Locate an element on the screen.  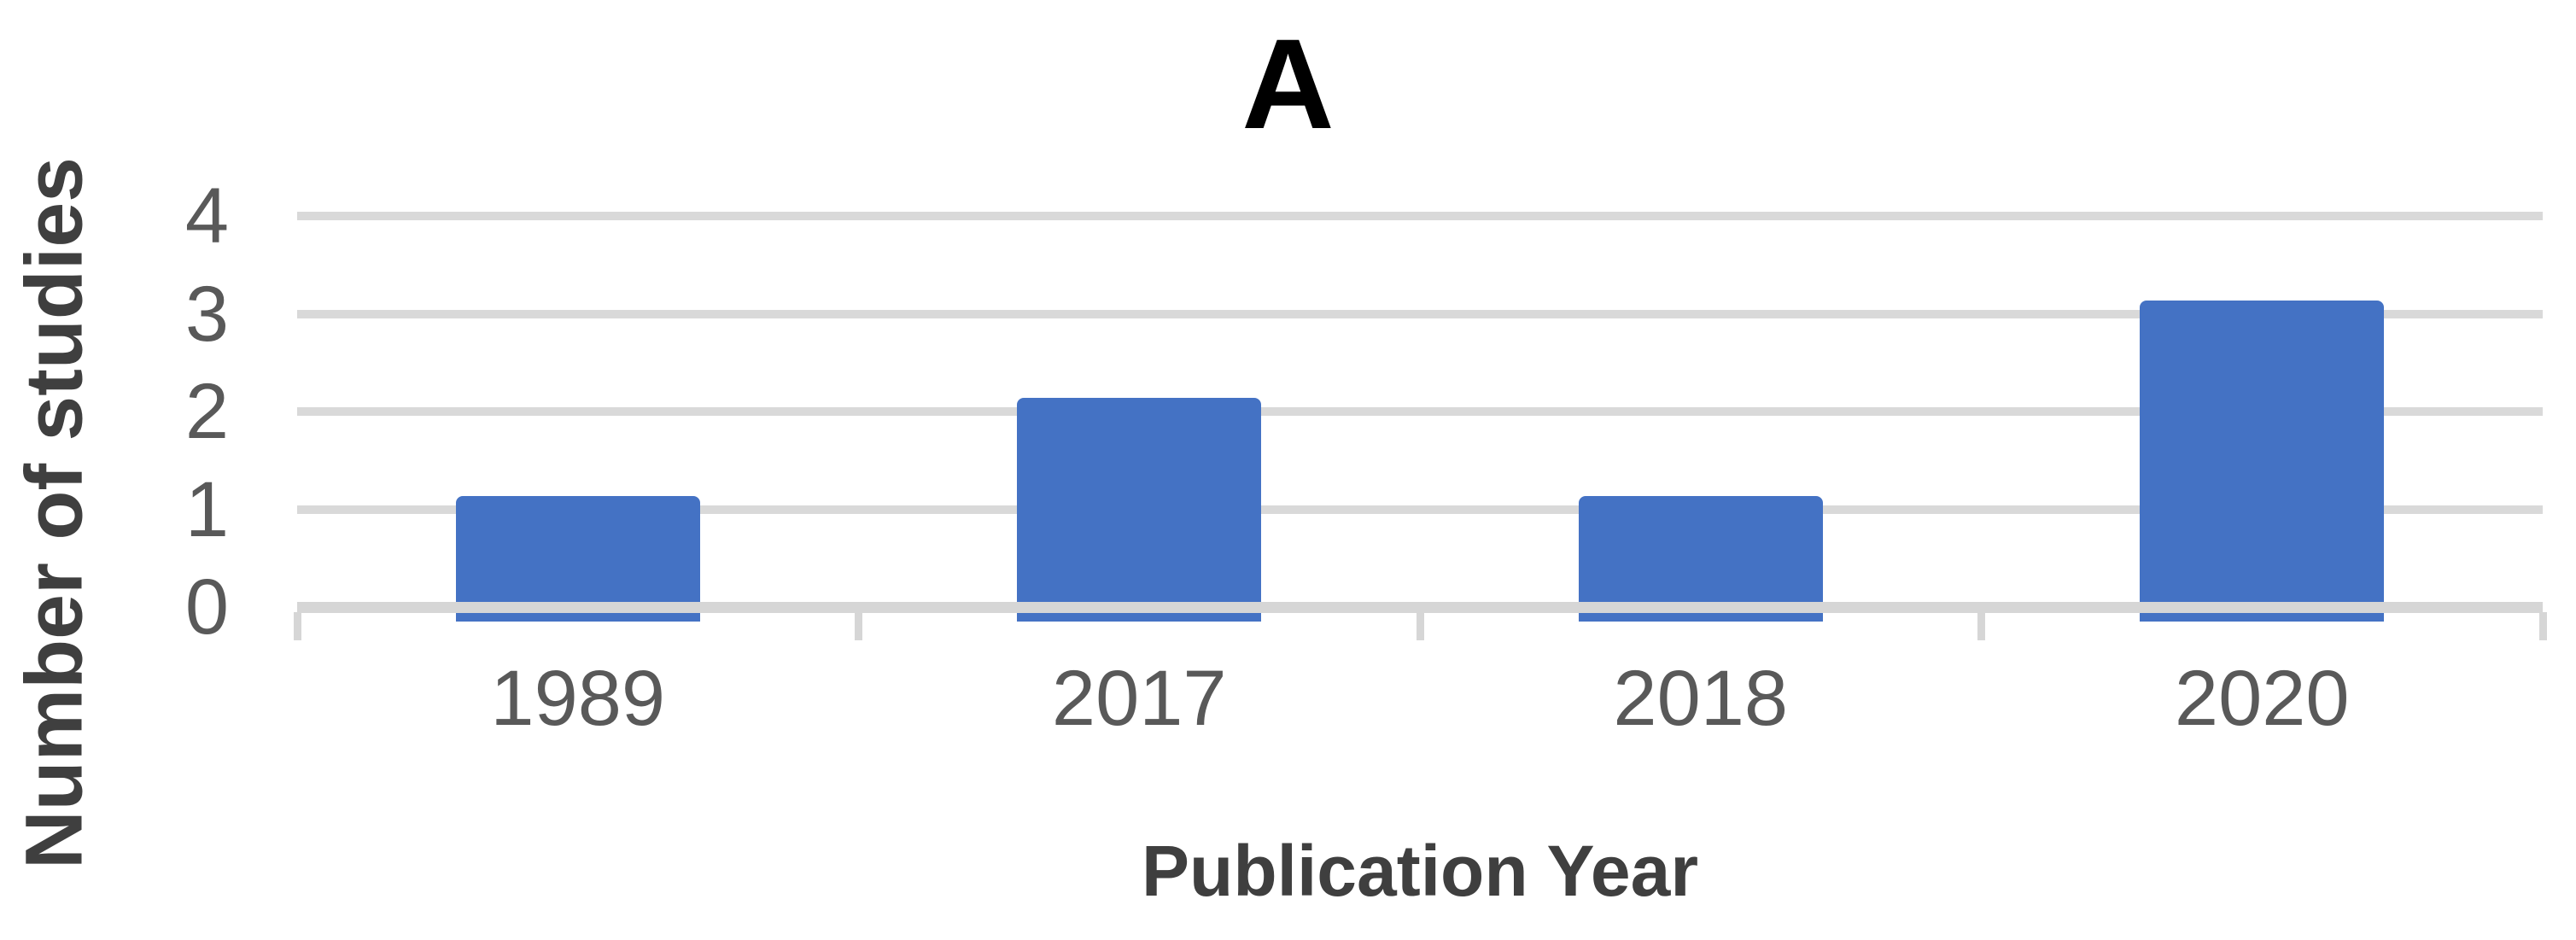
y-tick-label-3: 3 is located at coordinates (206, 314).